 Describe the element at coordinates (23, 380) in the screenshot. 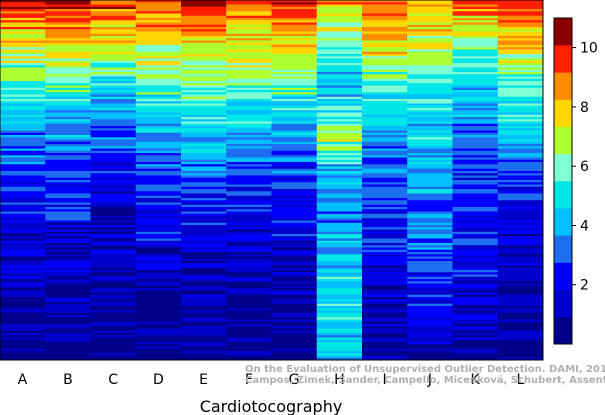

I see `x-tick-label: A` at that location.